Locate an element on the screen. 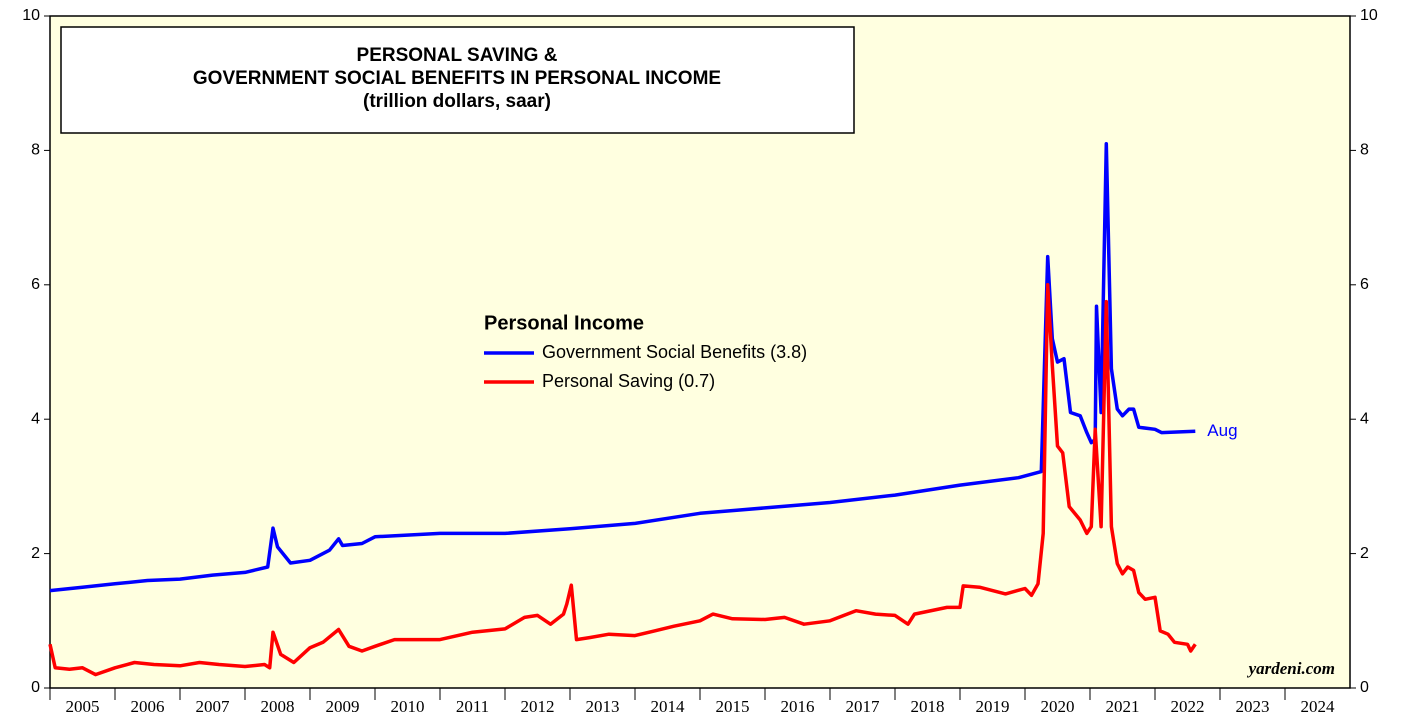  title-box is located at coordinates (457, 80).